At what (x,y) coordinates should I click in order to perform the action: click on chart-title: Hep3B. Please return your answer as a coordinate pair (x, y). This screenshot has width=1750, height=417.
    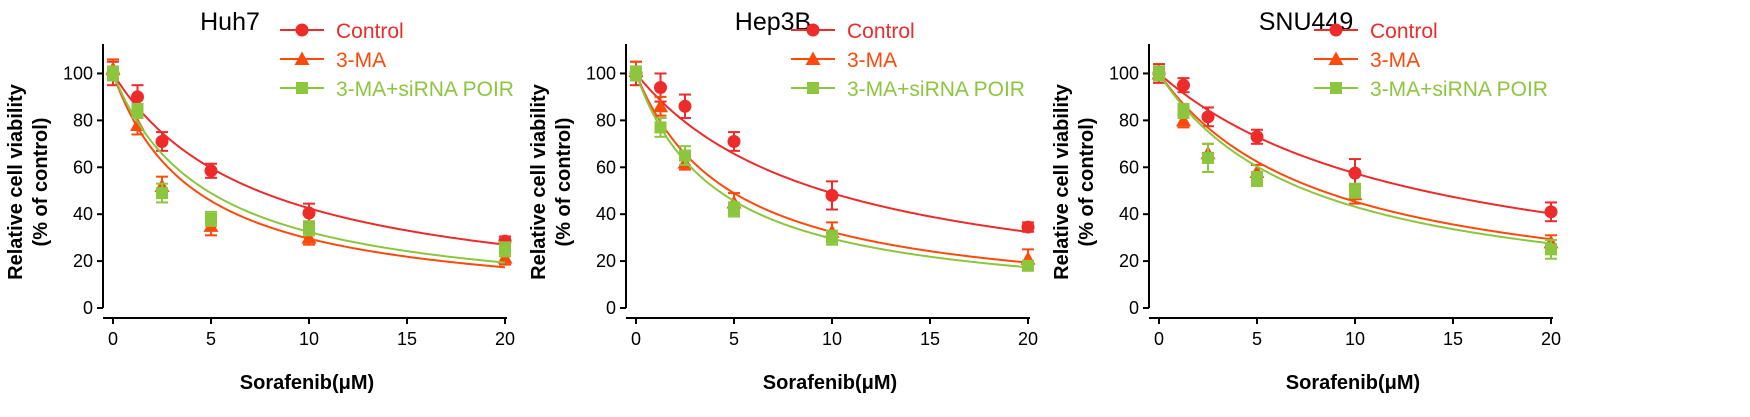
    Looking at the image, I should click on (773, 22).